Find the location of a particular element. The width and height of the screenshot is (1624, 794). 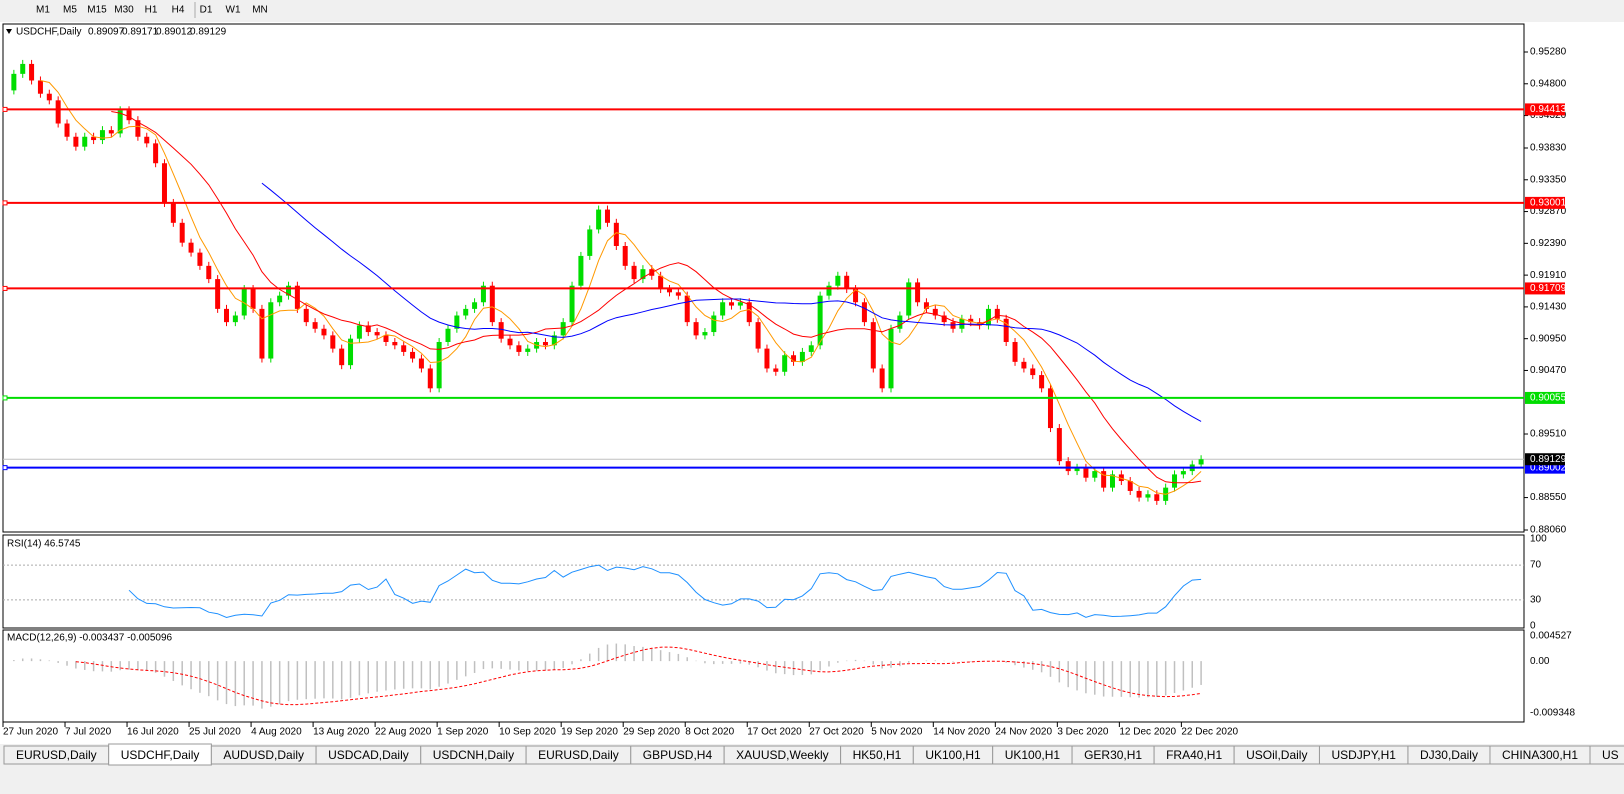

rsi-tick-label: 70 is located at coordinates (1536, 565).